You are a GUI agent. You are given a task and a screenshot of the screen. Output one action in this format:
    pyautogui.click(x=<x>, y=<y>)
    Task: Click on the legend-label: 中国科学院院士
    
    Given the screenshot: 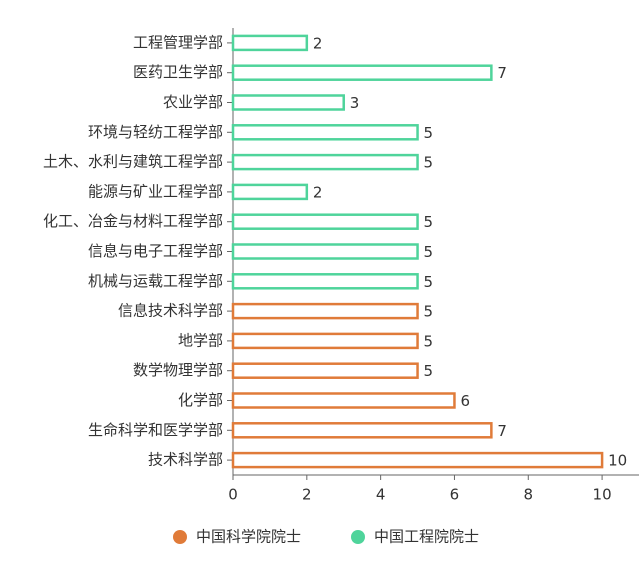 What is the action you would take?
    pyautogui.click(x=248, y=537)
    